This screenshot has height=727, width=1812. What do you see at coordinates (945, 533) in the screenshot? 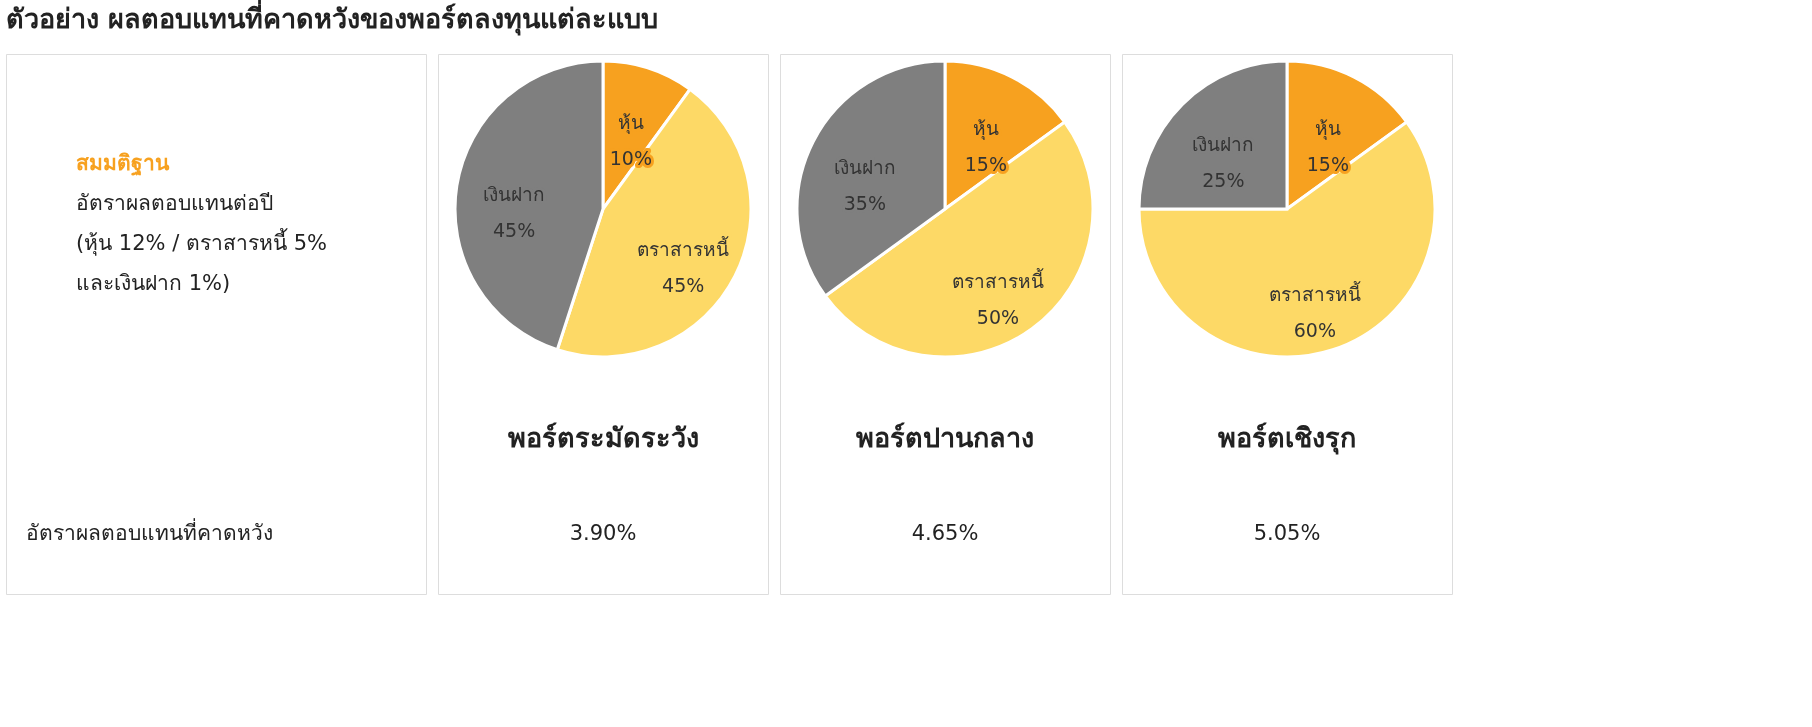
I see `text: 4.65%` at bounding box center [945, 533].